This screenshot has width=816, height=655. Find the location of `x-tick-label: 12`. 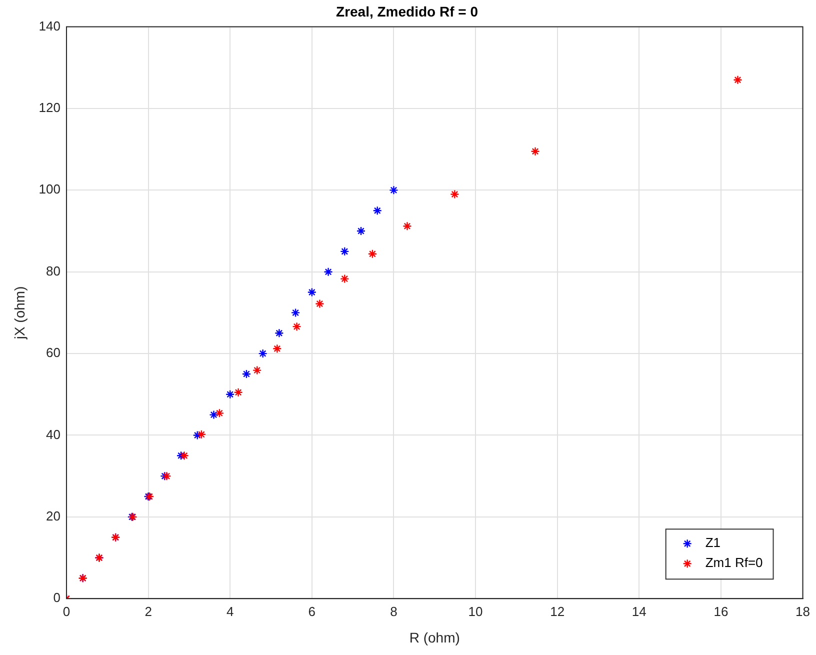

x-tick-label: 12 is located at coordinates (557, 611).